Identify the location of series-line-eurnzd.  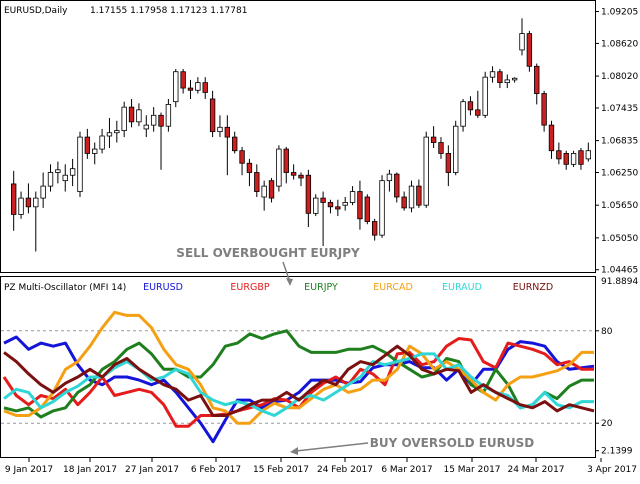
(299, 380).